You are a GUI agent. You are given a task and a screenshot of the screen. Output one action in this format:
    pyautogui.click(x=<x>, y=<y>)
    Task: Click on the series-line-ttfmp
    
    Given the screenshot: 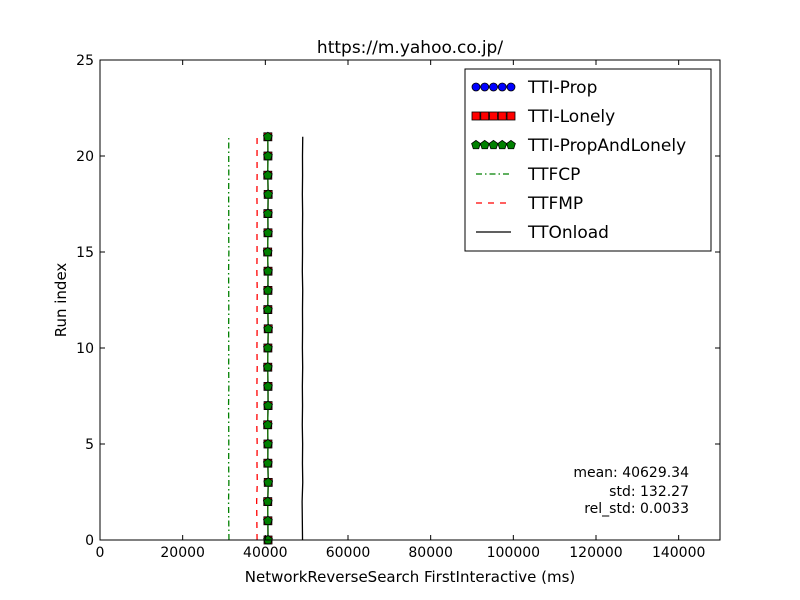 What is the action you would take?
    pyautogui.click(x=256, y=338)
    